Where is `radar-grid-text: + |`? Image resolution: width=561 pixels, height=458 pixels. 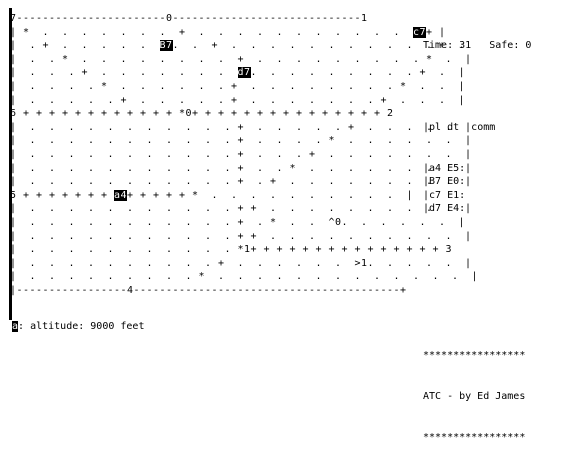 radar-grid-text: + | is located at coordinates (436, 32).